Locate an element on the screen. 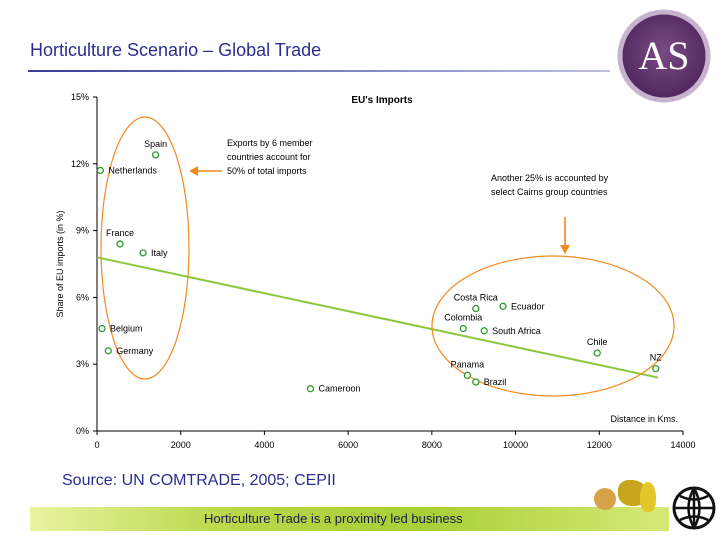 This screenshot has height=546, width=728. chart-title: EU's Imports is located at coordinates (382, 100).